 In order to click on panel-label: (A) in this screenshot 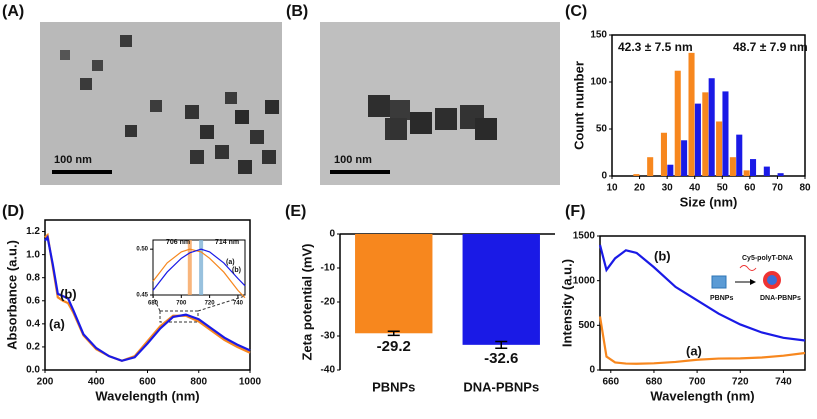, I will do `click(13, 11)`.